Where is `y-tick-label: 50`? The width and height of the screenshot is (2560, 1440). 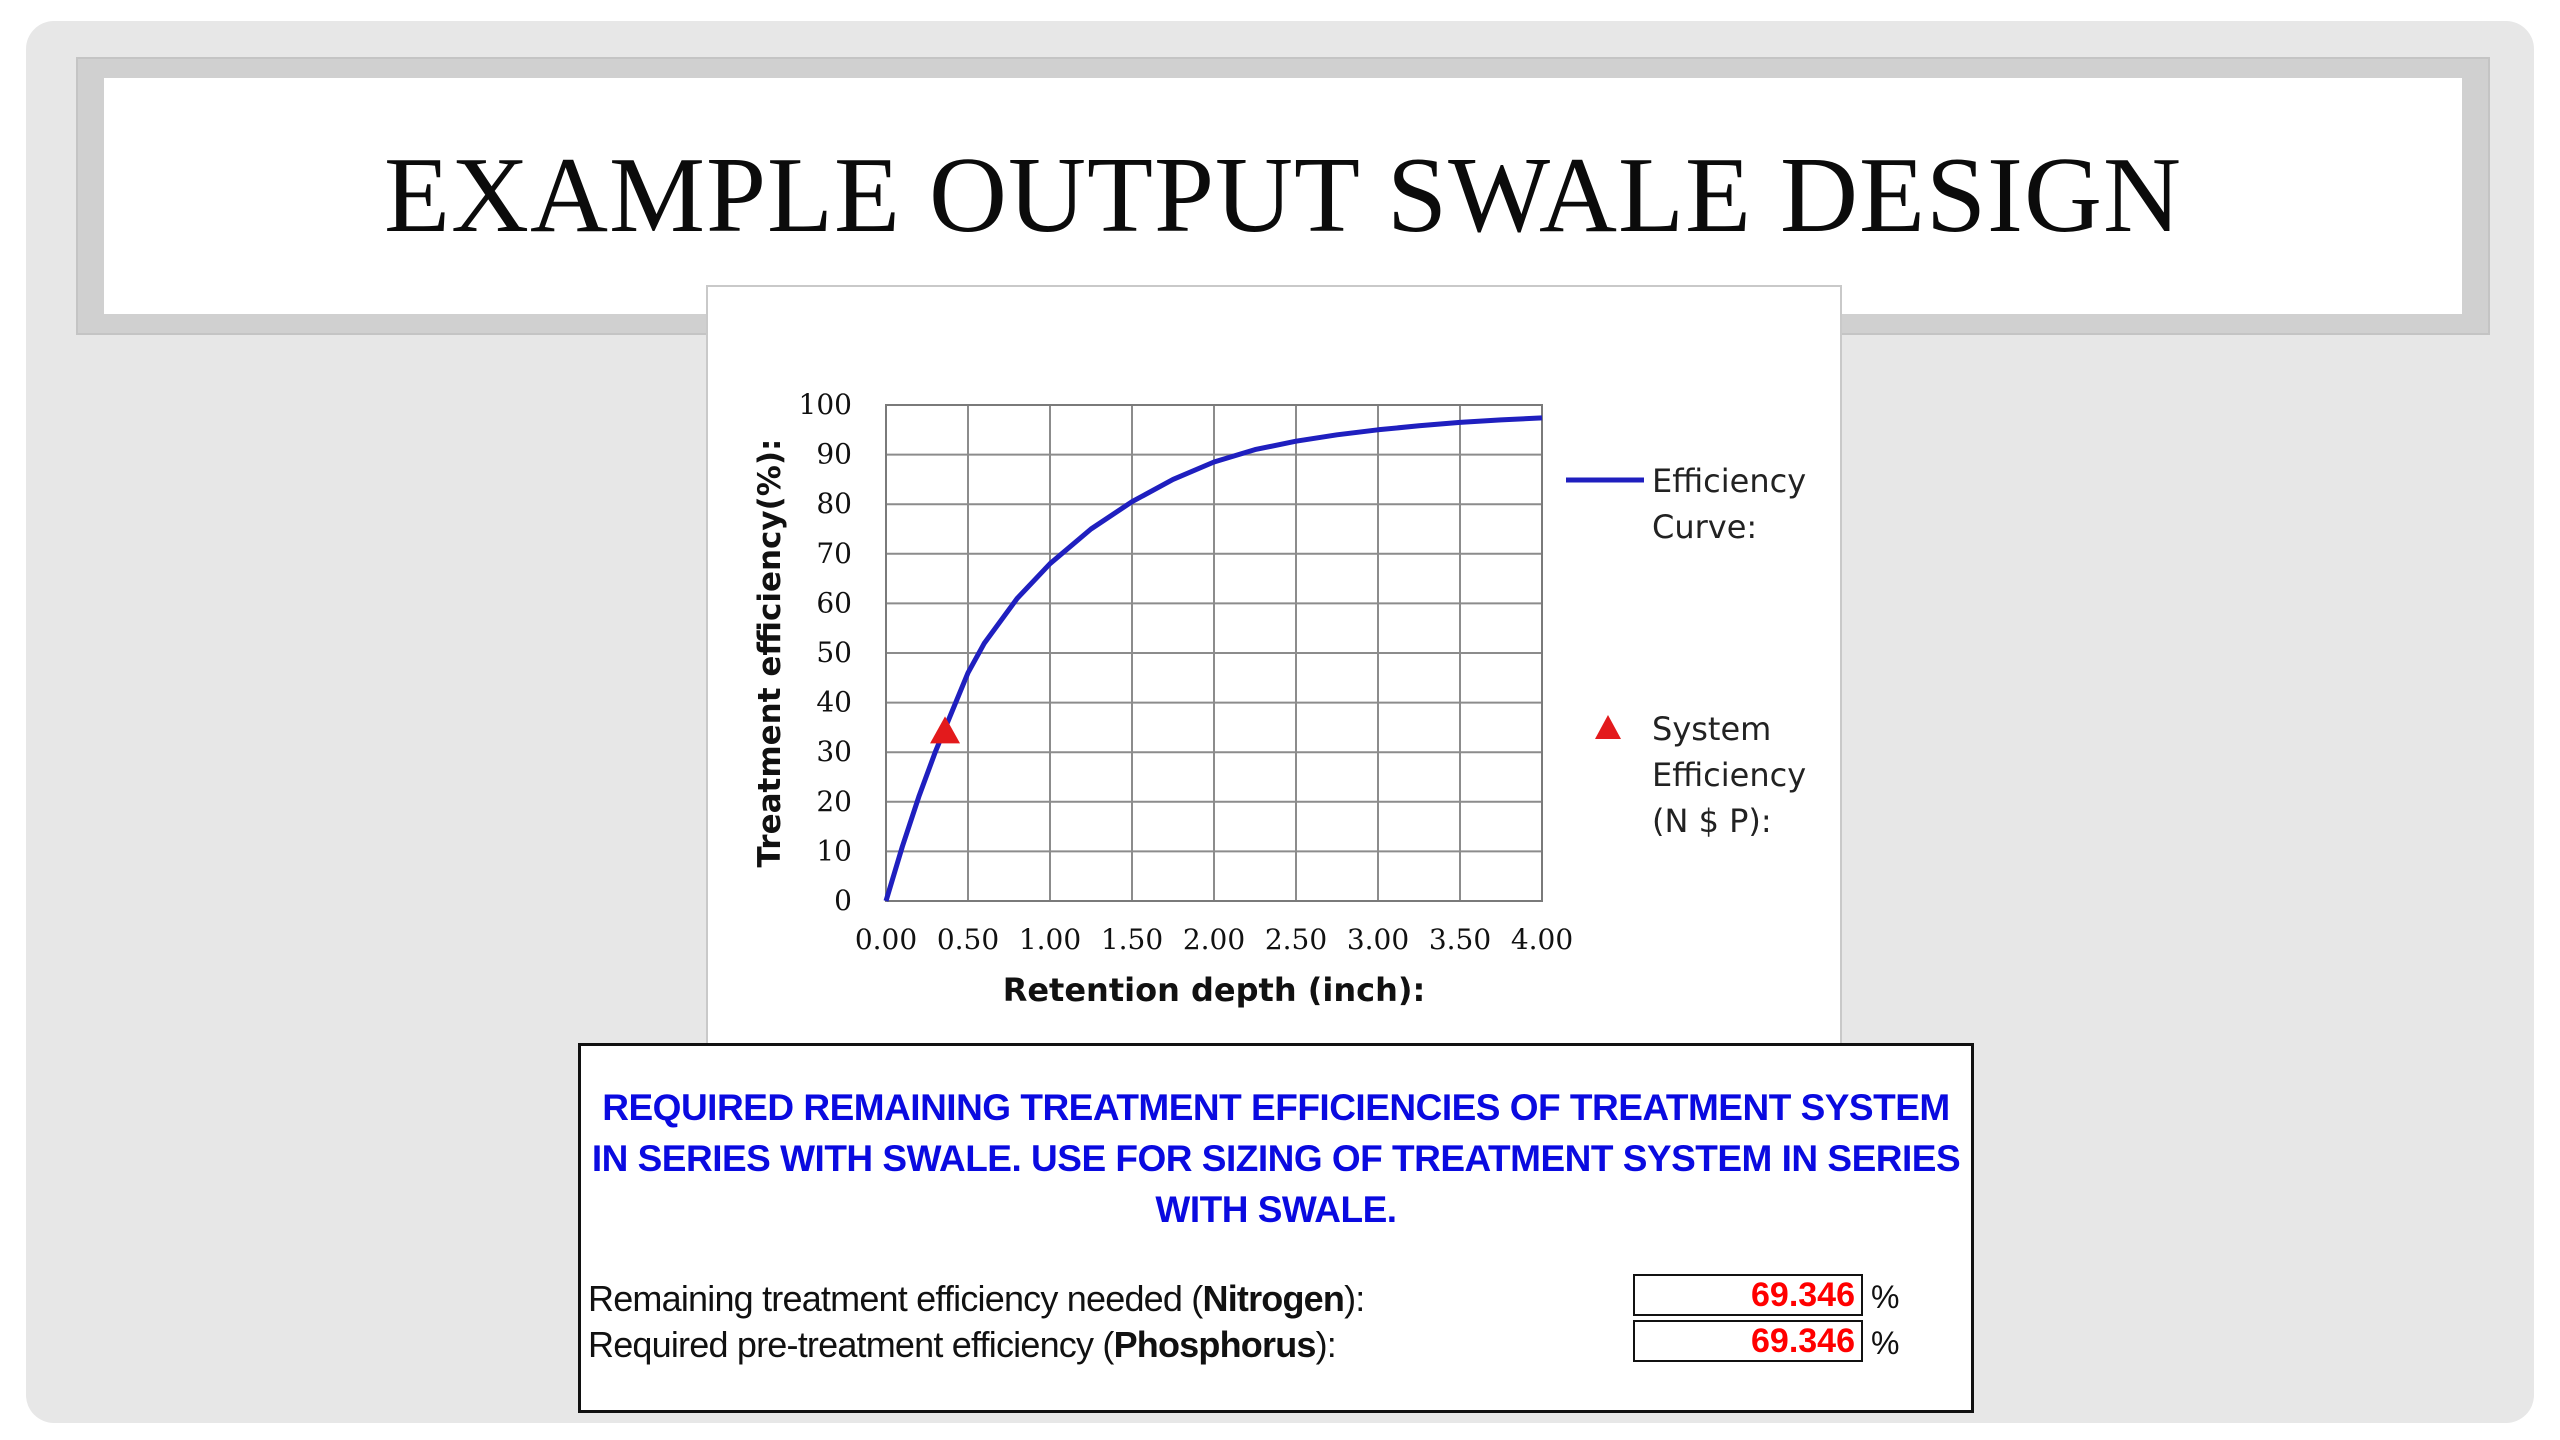
y-tick-label: 50 is located at coordinates (834, 652).